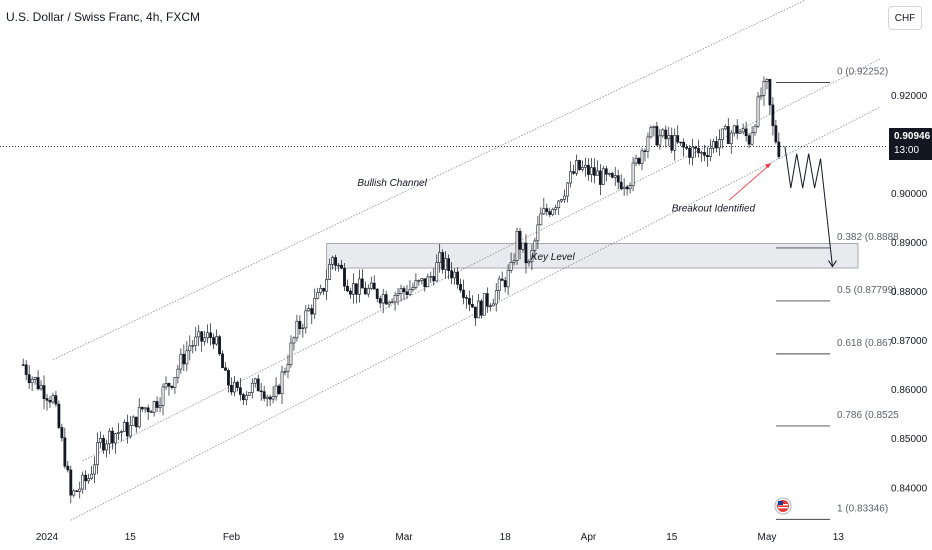 The height and width of the screenshot is (550, 932). Describe the element at coordinates (868, 415) in the screenshot. I see `fib-label-0.786: 0.786 (0.8525` at that location.